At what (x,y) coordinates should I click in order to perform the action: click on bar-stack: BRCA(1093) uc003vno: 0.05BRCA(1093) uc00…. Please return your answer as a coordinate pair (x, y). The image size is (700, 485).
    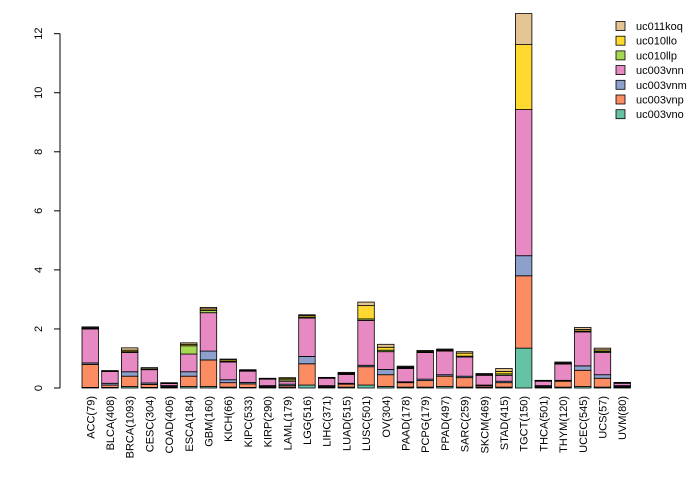
    Looking at the image, I should click on (129, 368).